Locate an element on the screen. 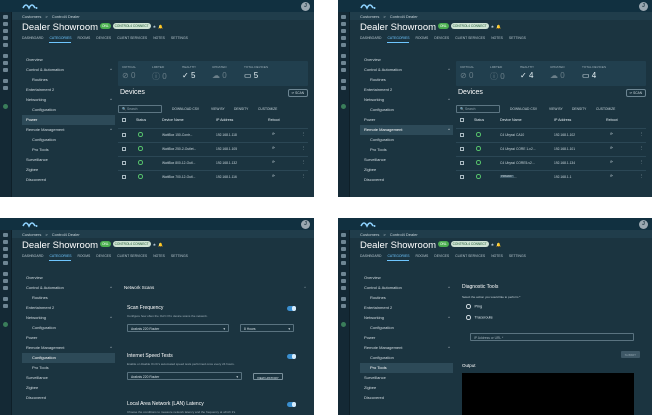 This screenshot has width=652, height=415. scan-frequency-toggle is located at coordinates (291, 308).